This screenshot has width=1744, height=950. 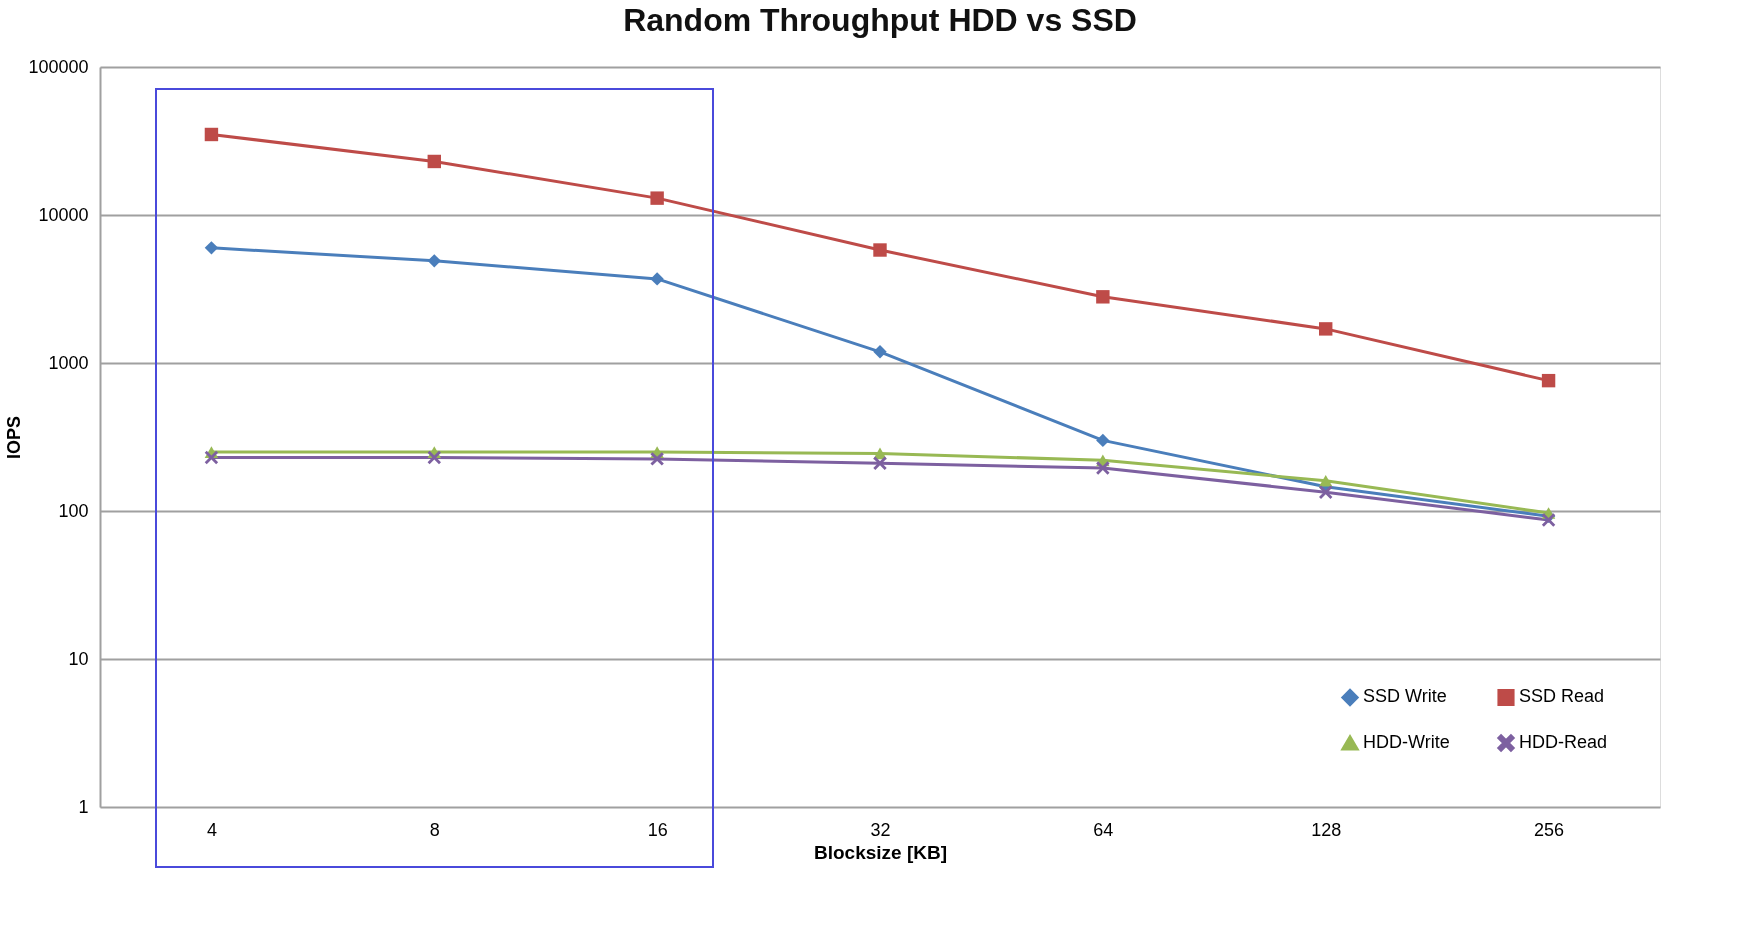 What do you see at coordinates (211, 829) in the screenshot?
I see `x-tick-label: 4` at bounding box center [211, 829].